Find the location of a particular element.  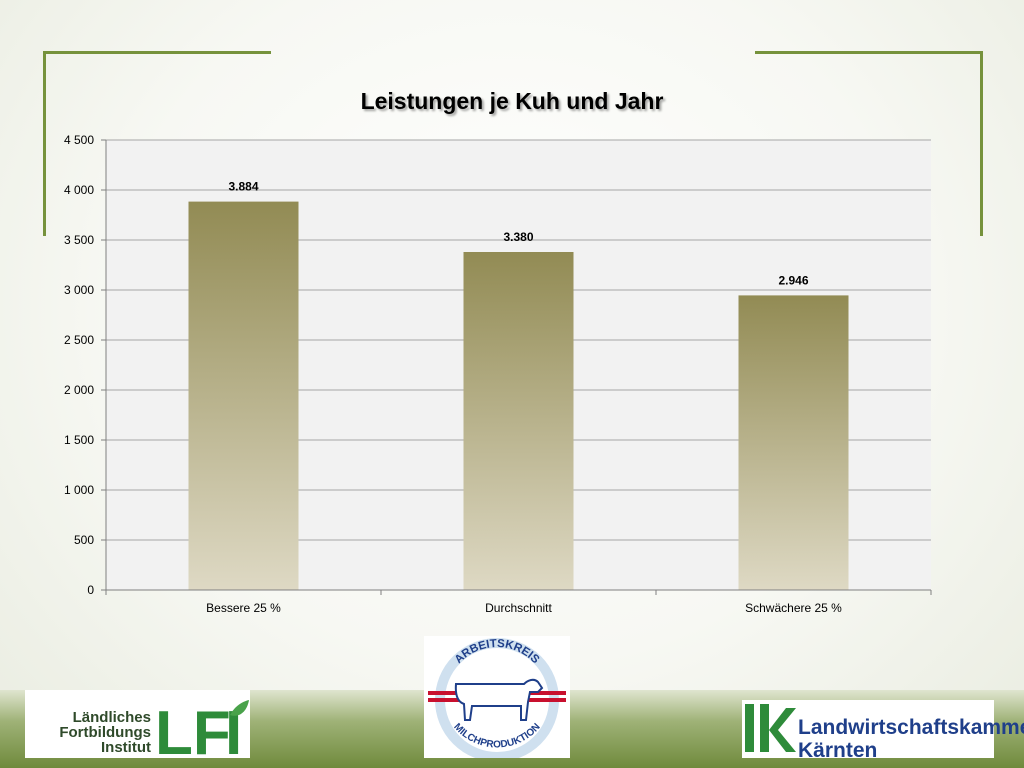

lfi-mark-icon: LF I is located at coordinates (202, 728).